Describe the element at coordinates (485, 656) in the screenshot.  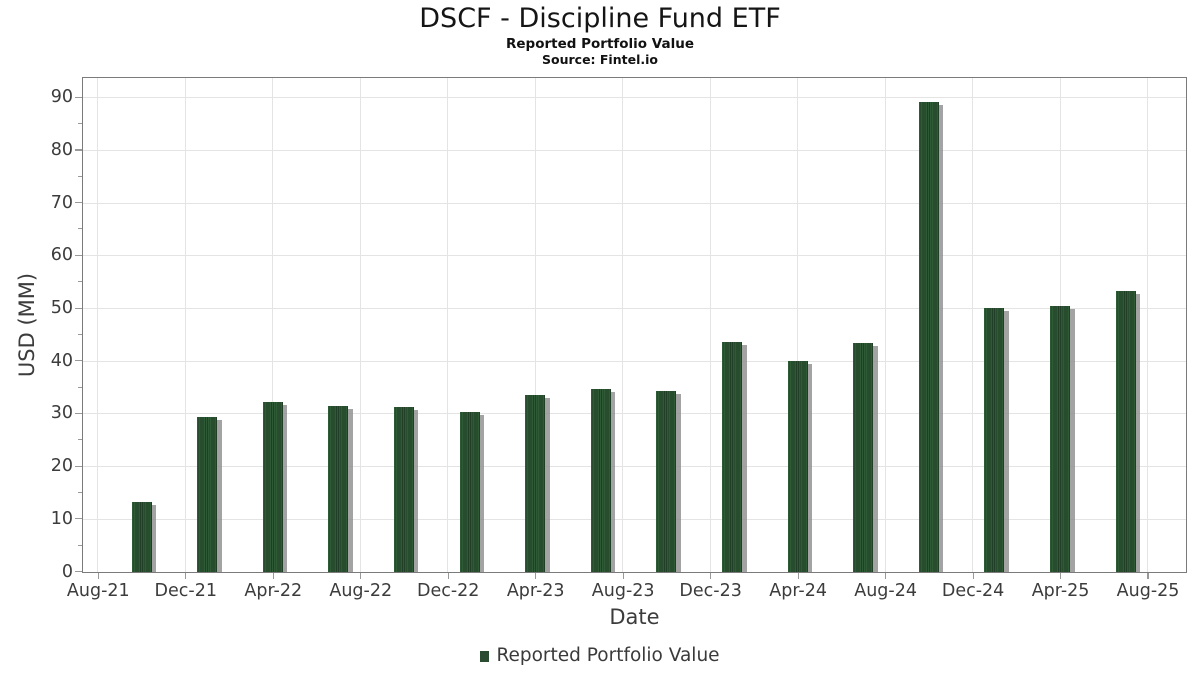
I see `legend-swatch` at that location.